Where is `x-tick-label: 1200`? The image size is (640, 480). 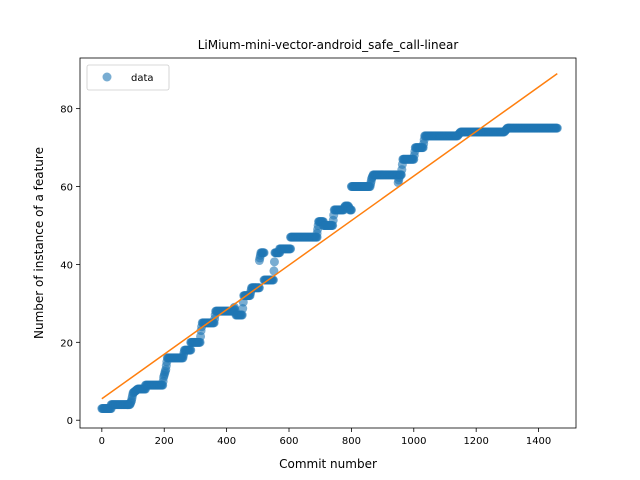 x-tick-label: 1200 is located at coordinates (475, 441).